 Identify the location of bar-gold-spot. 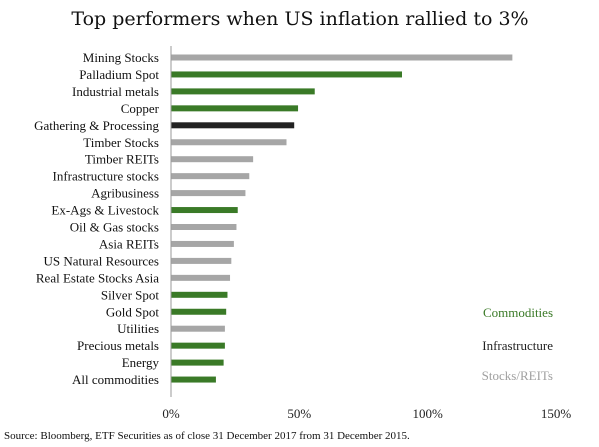
(199, 311).